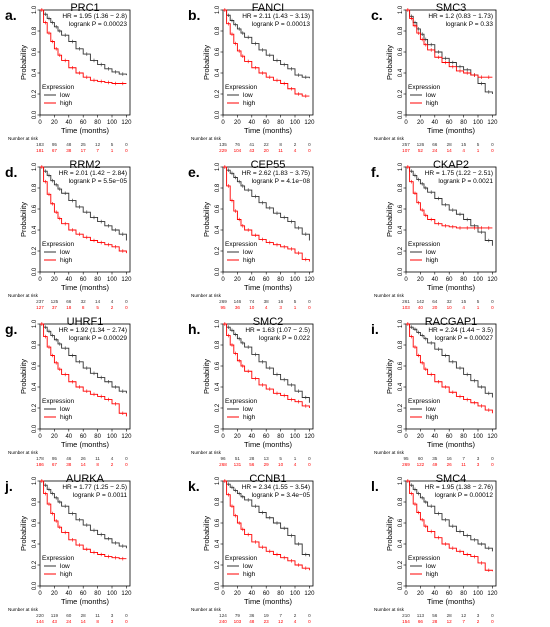 The image size is (550, 627). Describe the element at coordinates (295, 615) in the screenshot. I see `at-risk-count-low: 2` at that location.